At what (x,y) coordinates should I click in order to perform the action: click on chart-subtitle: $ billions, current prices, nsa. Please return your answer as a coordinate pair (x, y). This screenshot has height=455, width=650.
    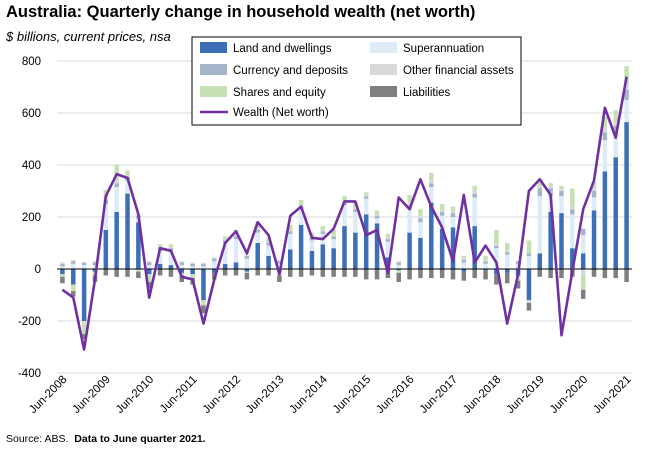
    Looking at the image, I should click on (88, 36).